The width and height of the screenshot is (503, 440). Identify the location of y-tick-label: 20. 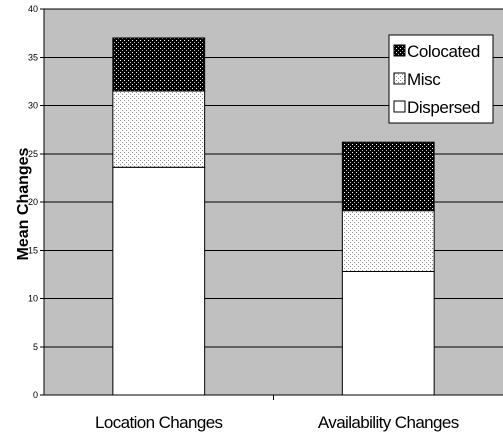
(33, 202).